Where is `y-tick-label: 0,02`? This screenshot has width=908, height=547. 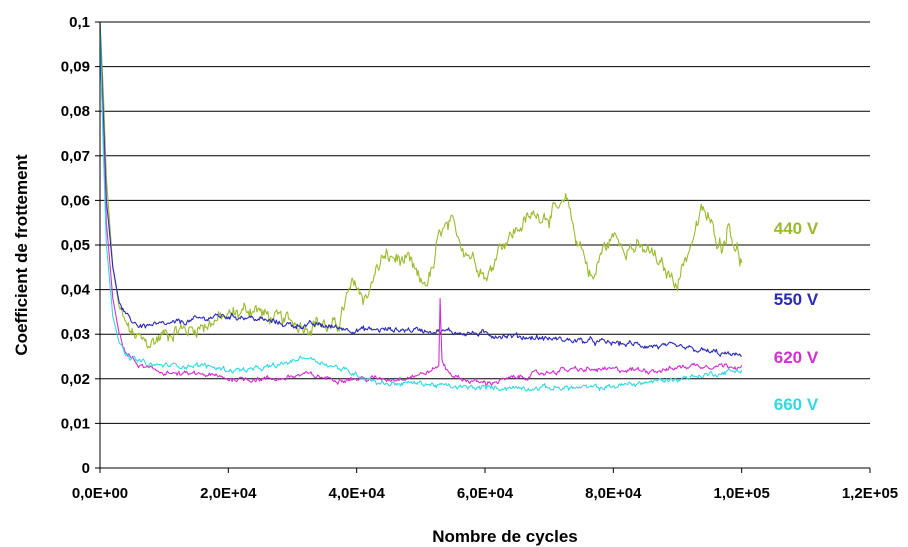
y-tick-label: 0,02 is located at coordinates (75, 379).